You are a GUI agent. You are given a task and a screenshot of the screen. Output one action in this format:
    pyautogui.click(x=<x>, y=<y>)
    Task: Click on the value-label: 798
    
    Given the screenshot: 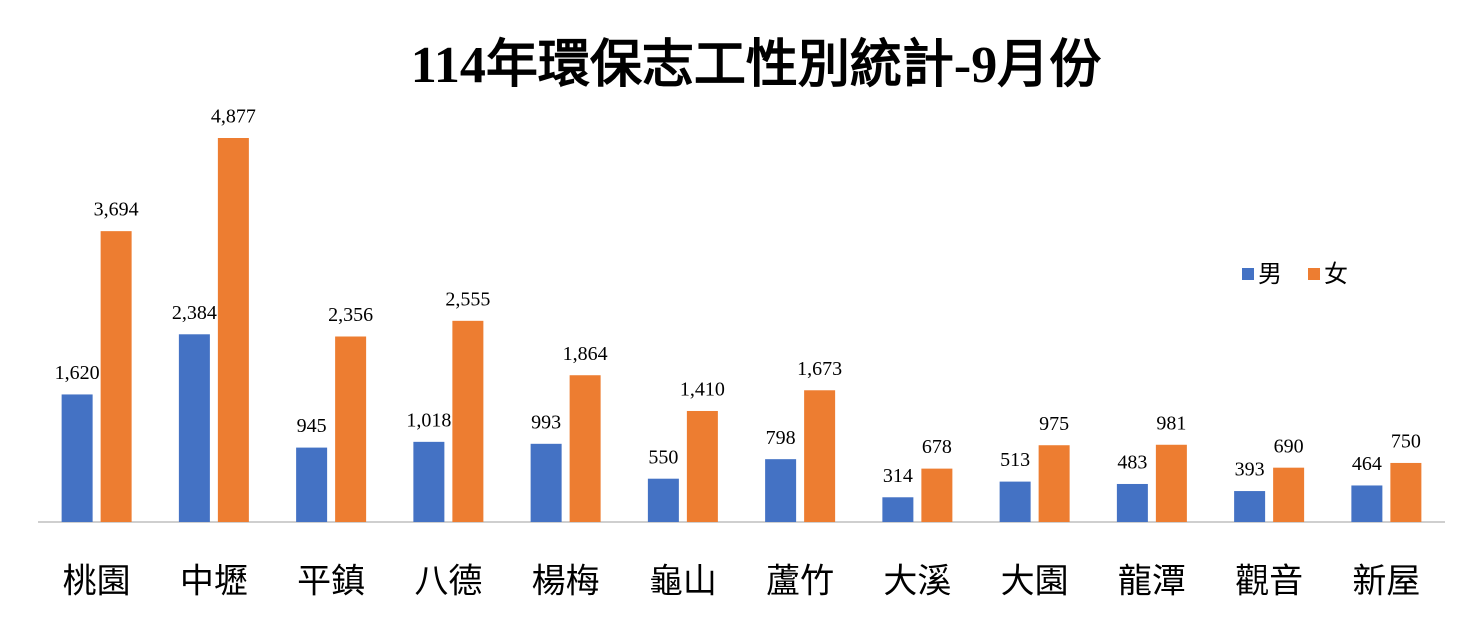 What is the action you would take?
    pyautogui.click(x=781, y=438)
    